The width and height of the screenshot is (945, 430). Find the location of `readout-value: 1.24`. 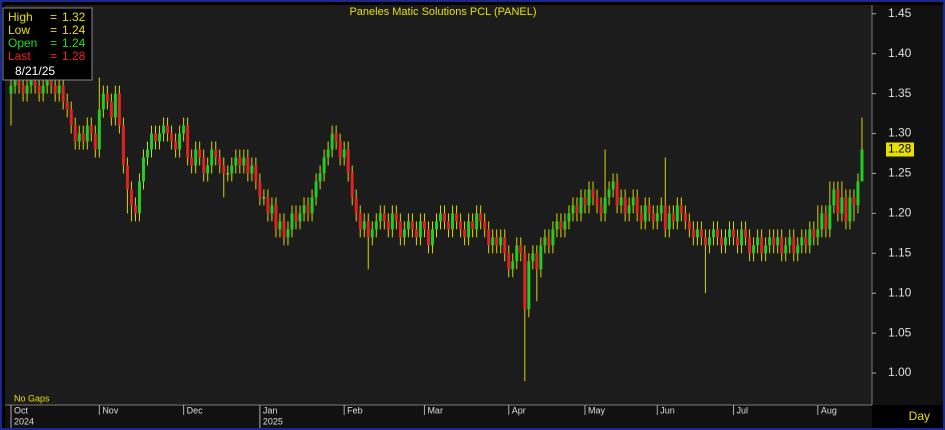

readout-value: 1.24 is located at coordinates (74, 43).